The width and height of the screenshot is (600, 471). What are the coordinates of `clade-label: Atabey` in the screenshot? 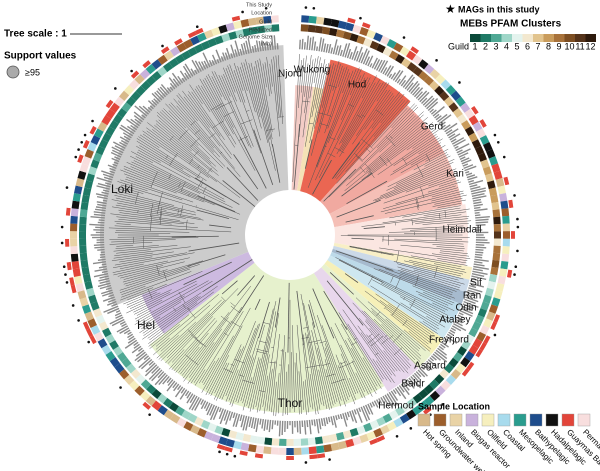 It's located at (454, 320).